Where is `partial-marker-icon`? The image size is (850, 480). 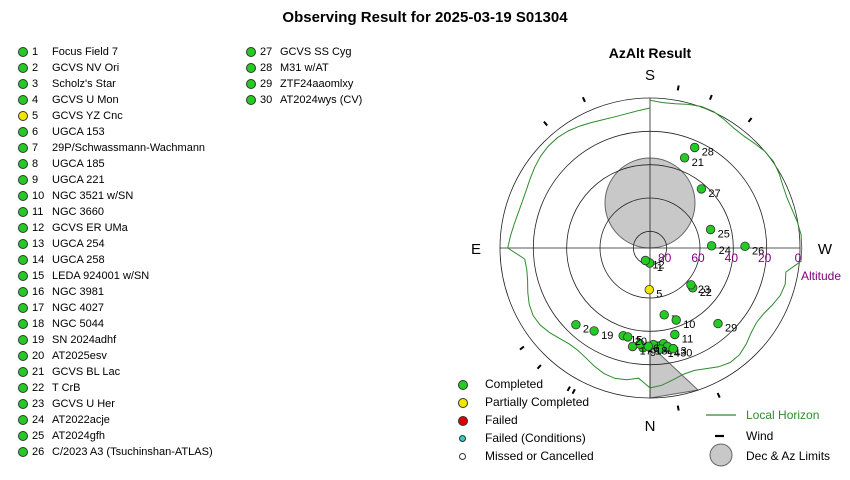
partial-marker-icon is located at coordinates (463, 403).